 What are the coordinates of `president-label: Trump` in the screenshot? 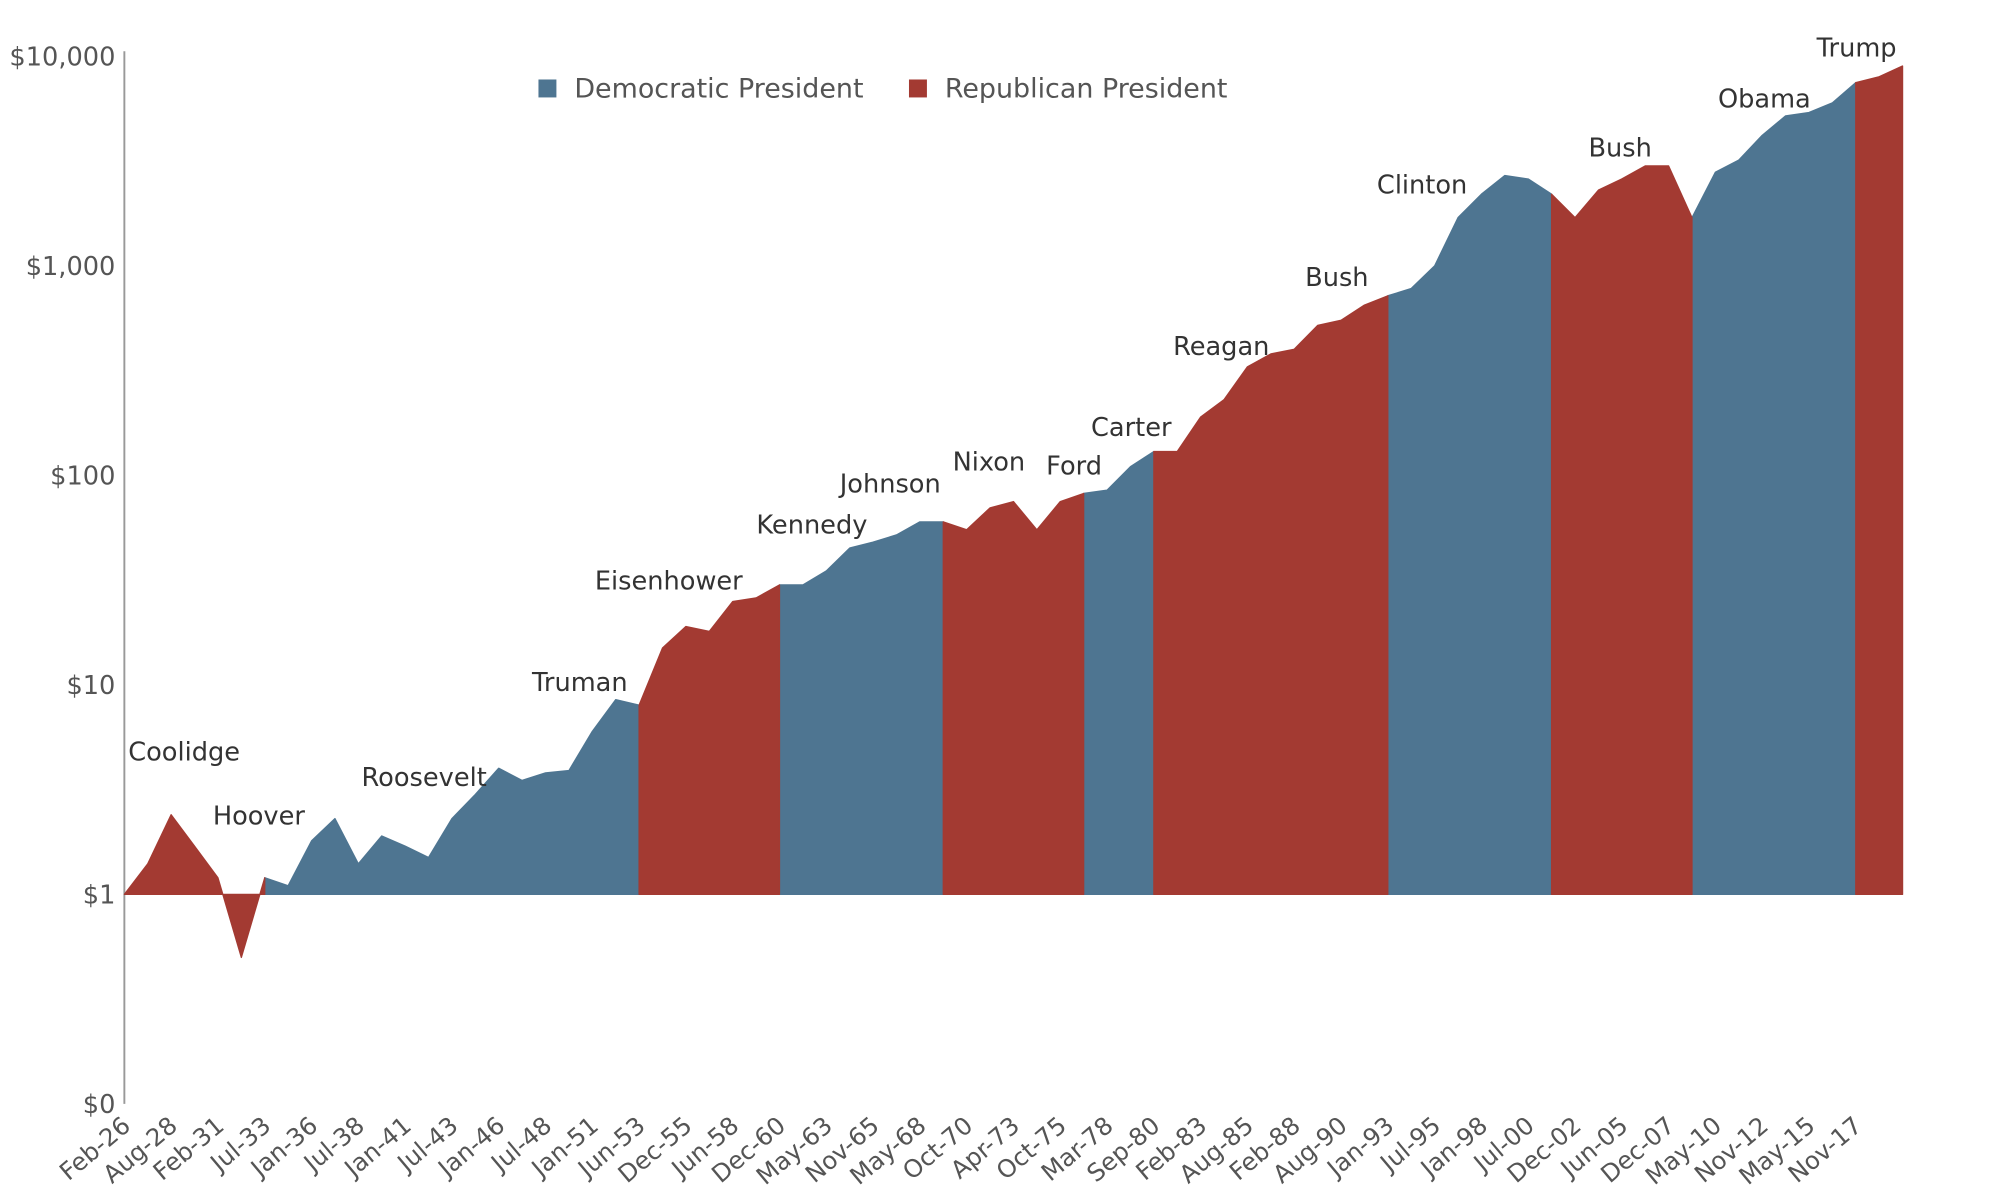 It's located at (1856, 48).